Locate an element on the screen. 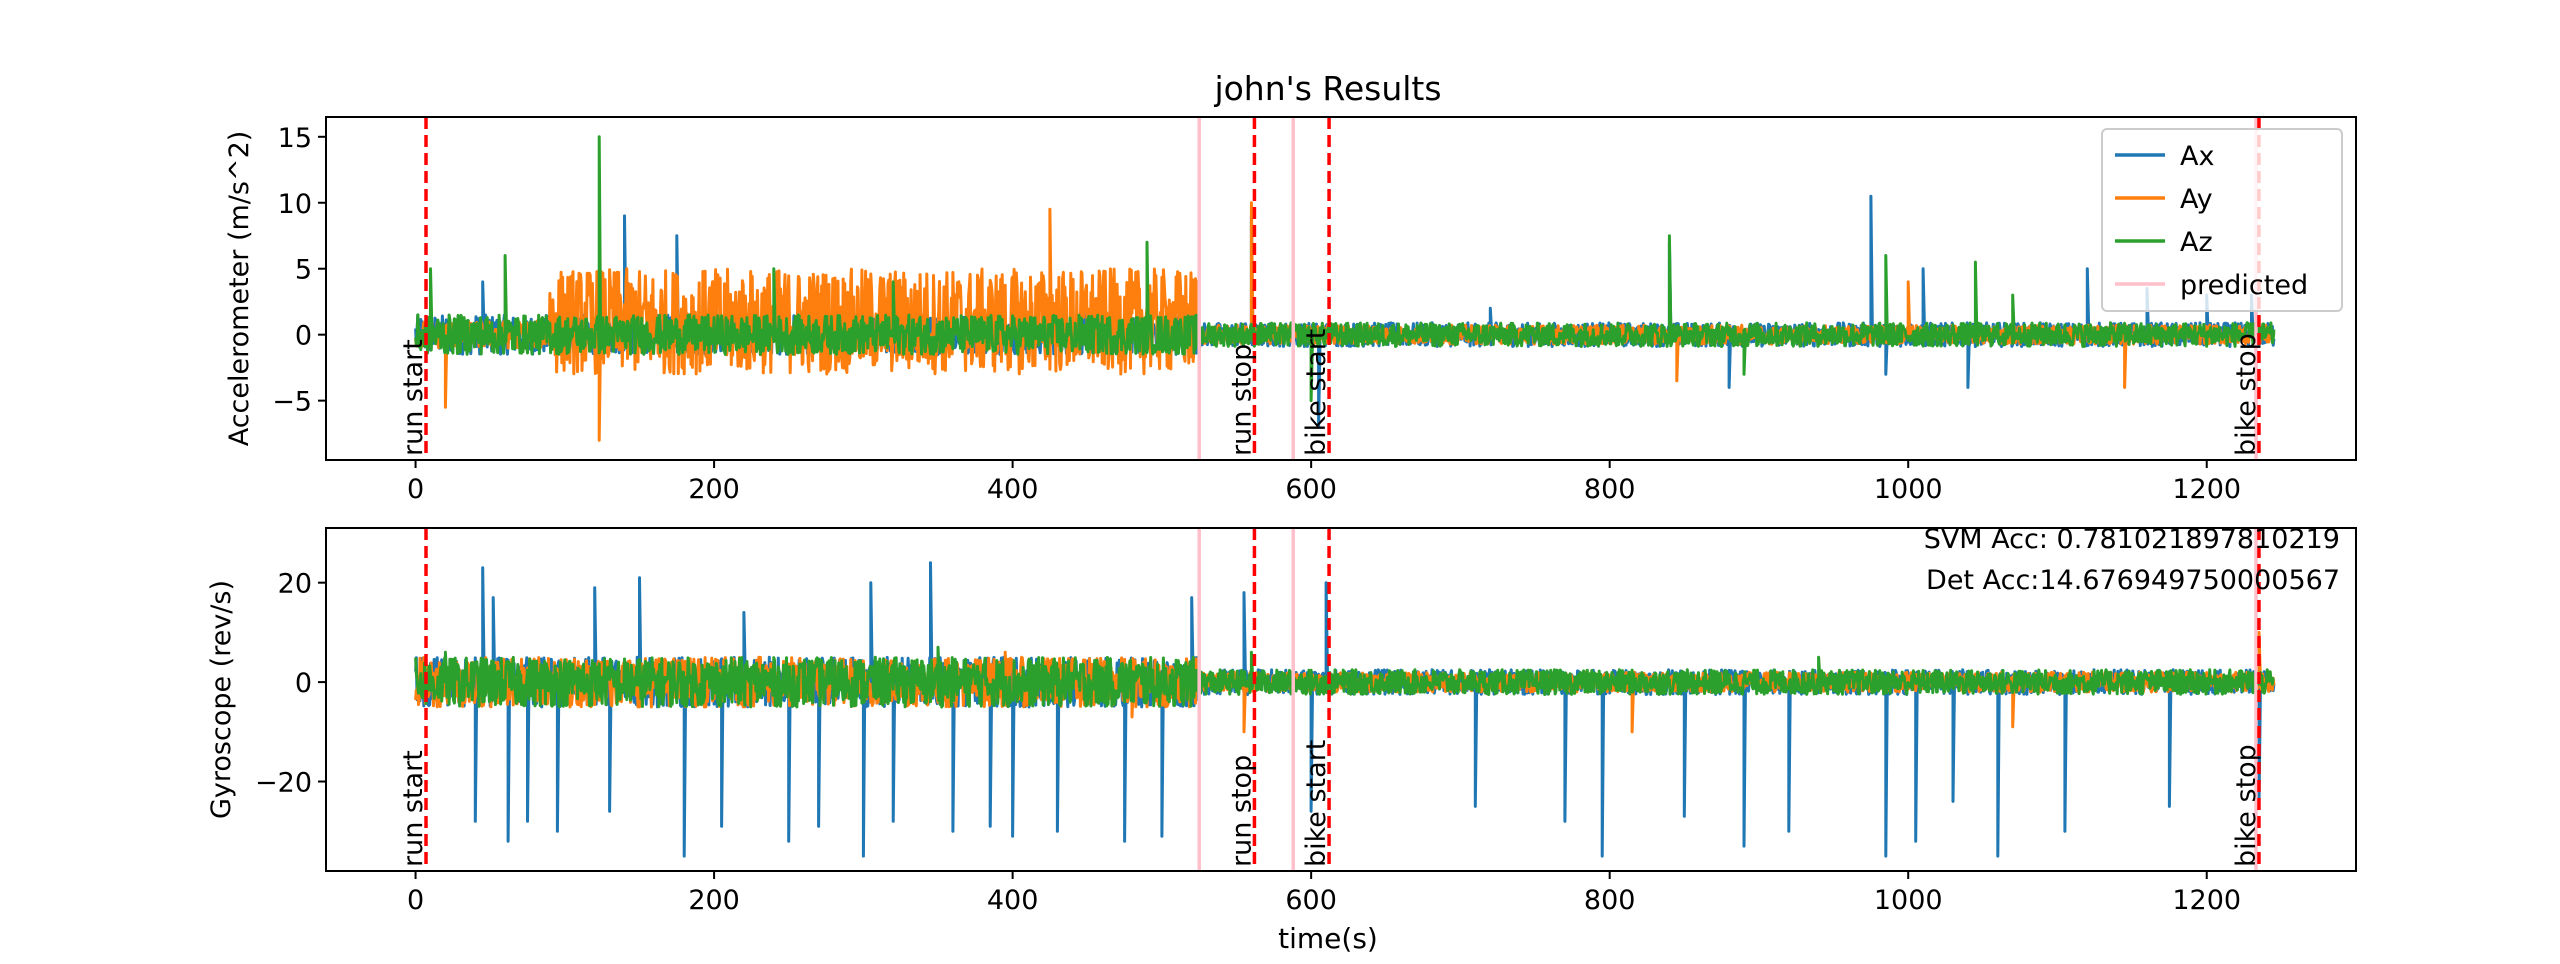 The height and width of the screenshot is (964, 2560). y-tick-label: 5 is located at coordinates (303, 270).